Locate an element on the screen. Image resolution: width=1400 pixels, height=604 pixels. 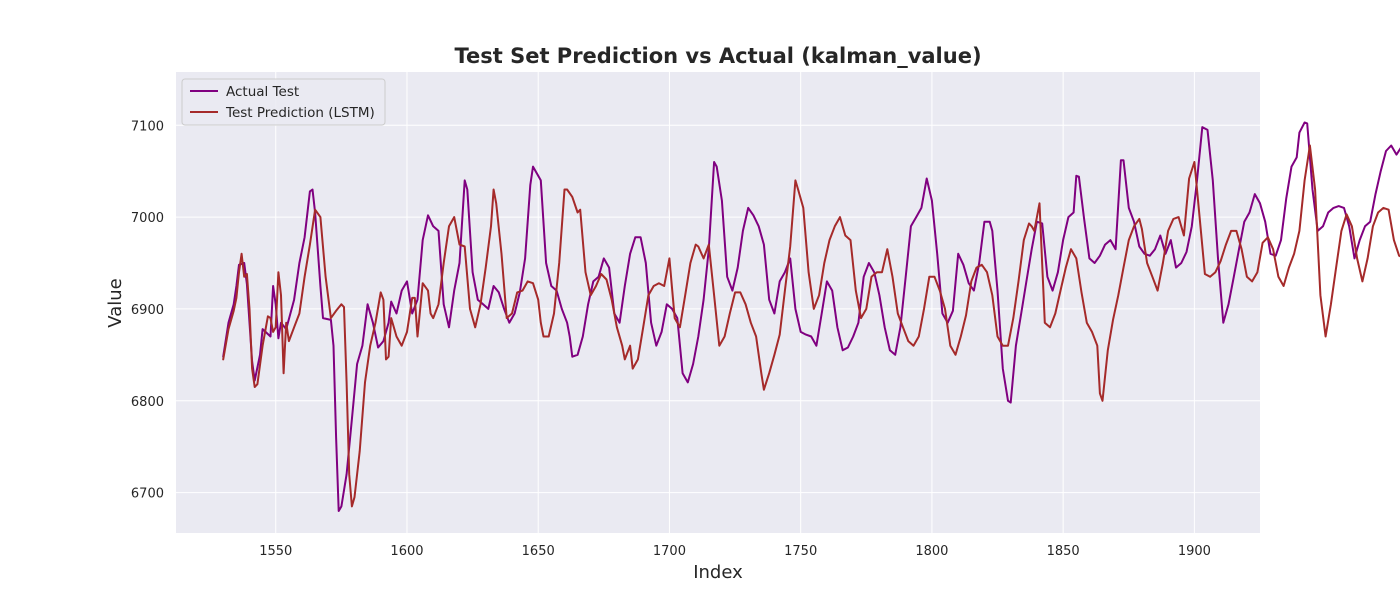
x-tick-label: 1700 is located at coordinates (669, 551).